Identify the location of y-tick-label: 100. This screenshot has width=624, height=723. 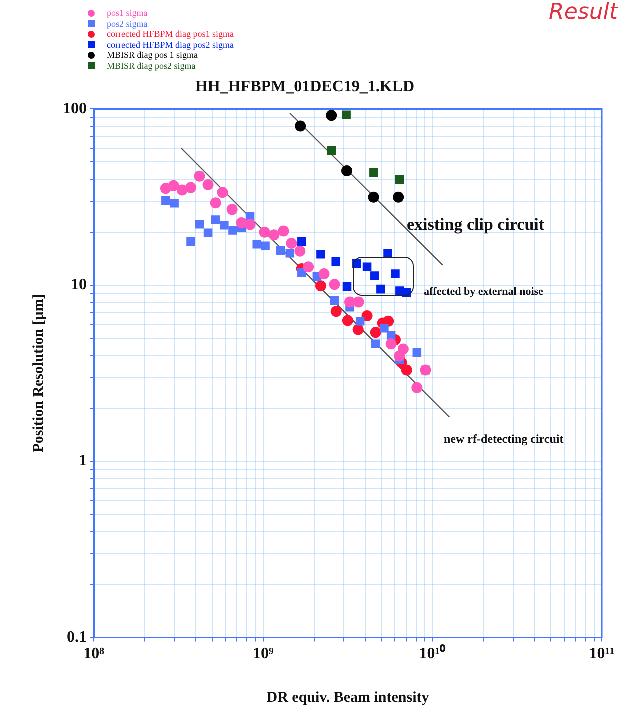
(75, 109).